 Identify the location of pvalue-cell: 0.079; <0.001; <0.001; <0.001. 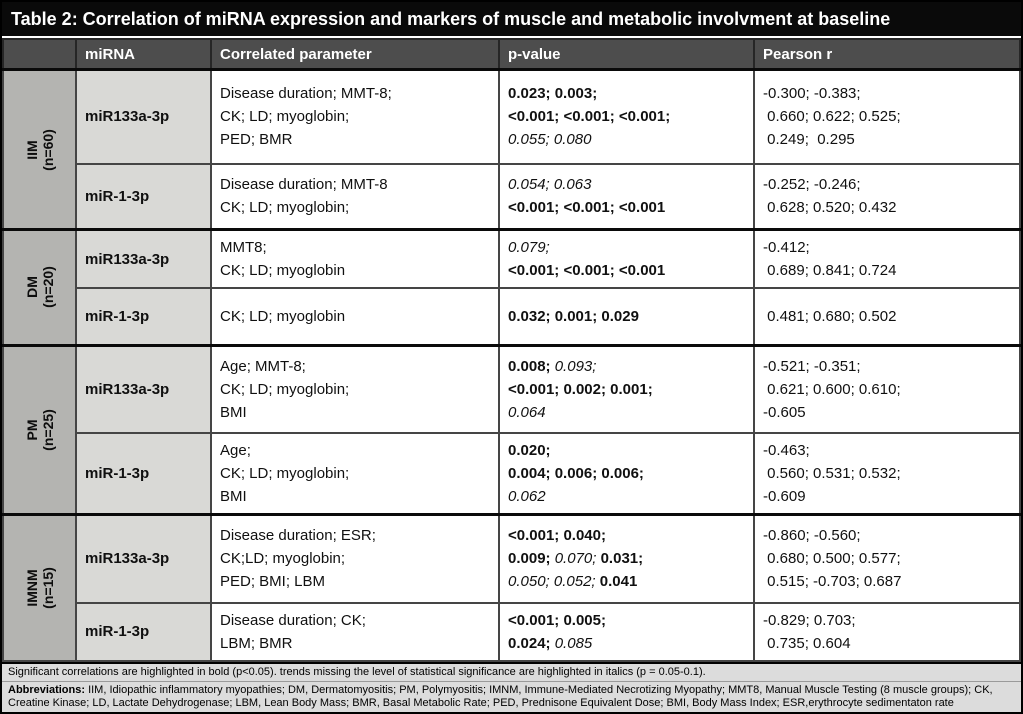
(626, 258).